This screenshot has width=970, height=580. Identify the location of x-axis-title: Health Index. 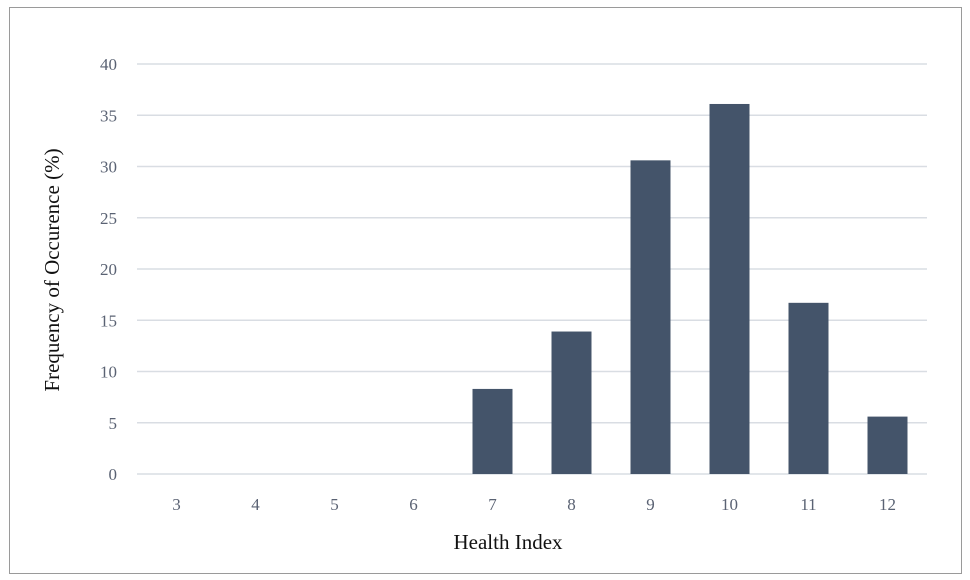
(508, 542).